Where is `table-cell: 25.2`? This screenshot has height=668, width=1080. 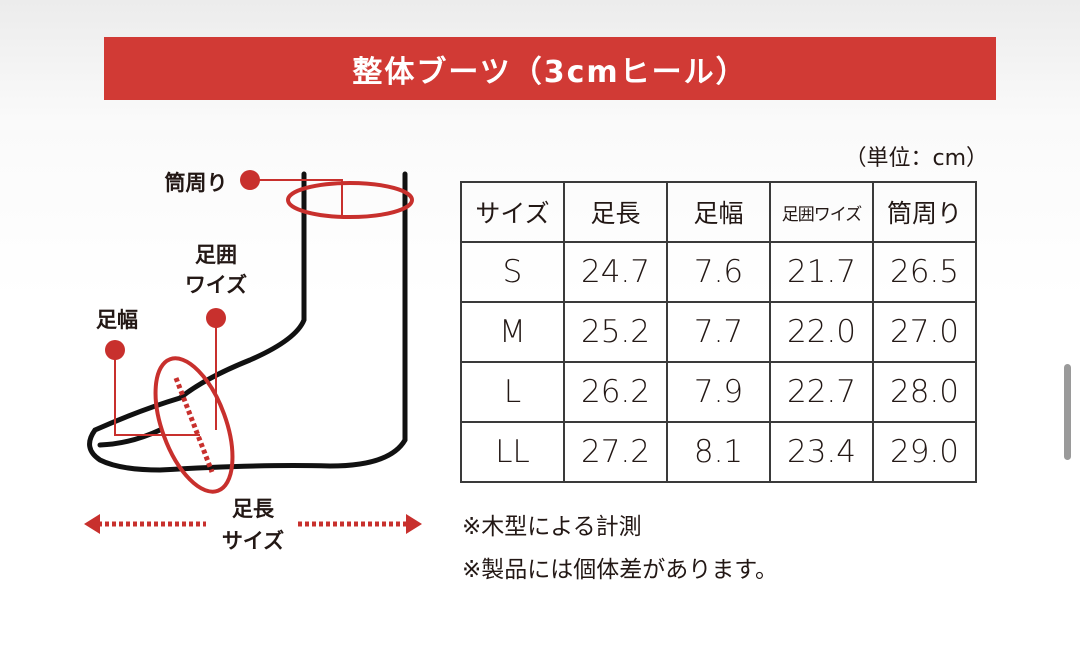 table-cell: 25.2 is located at coordinates (615, 332).